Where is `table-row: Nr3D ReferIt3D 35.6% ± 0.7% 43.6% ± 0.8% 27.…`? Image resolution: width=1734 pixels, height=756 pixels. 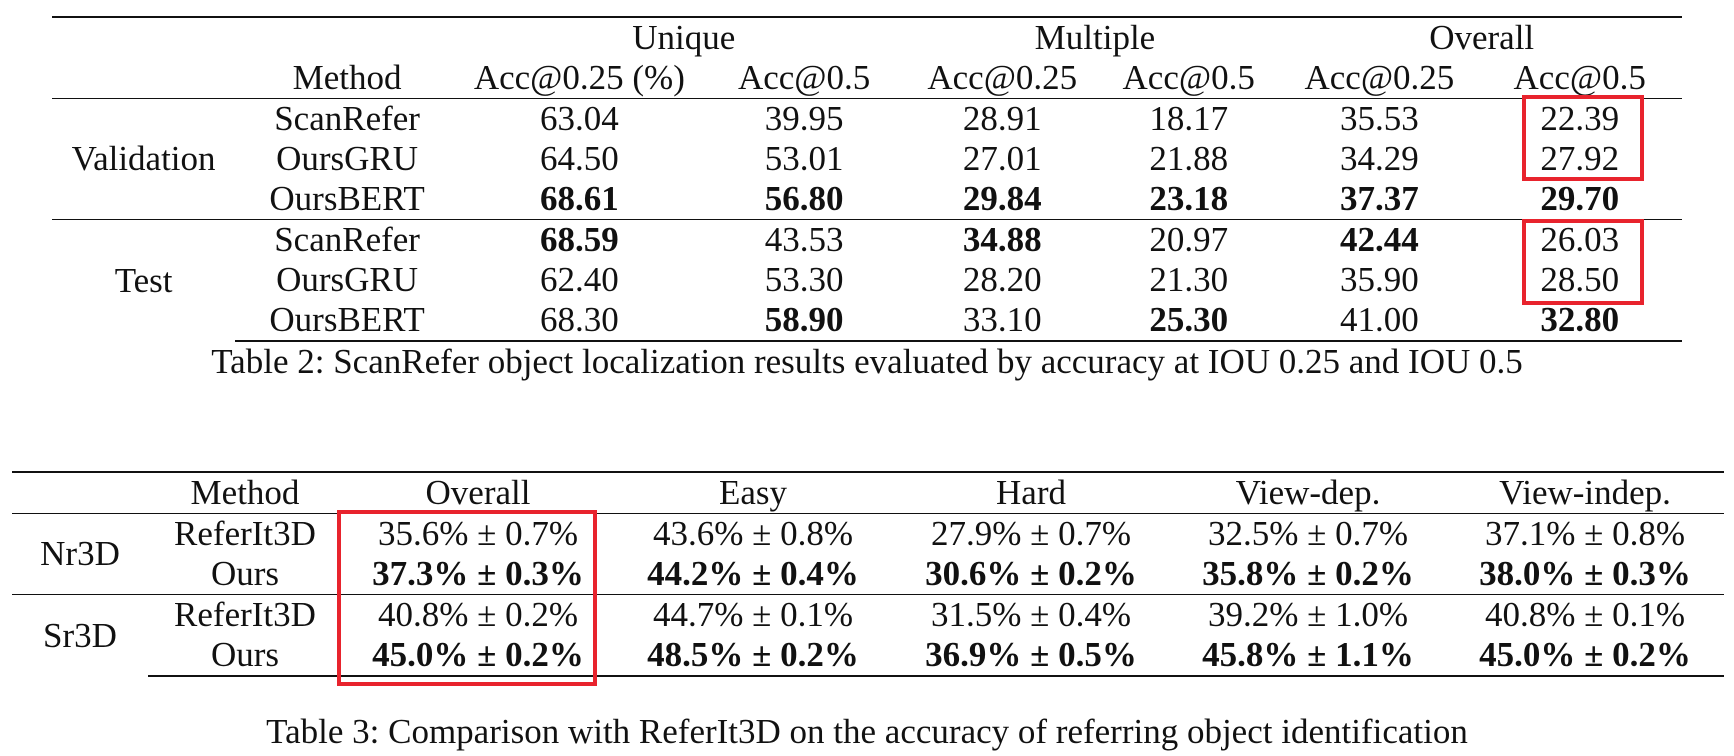 table-row: Nr3D ReferIt3D 35.6% ± 0.7% 43.6% ± 0.8% 27.… is located at coordinates (868, 554).